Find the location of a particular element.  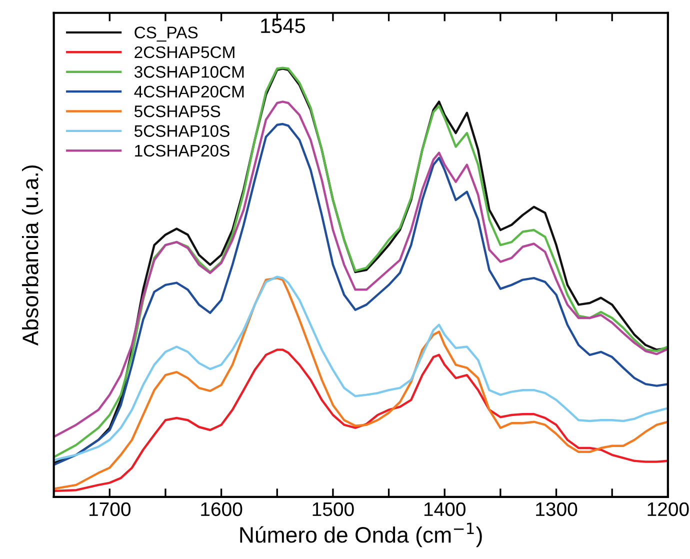

x-tick-label: 1300 is located at coordinates (557, 509).